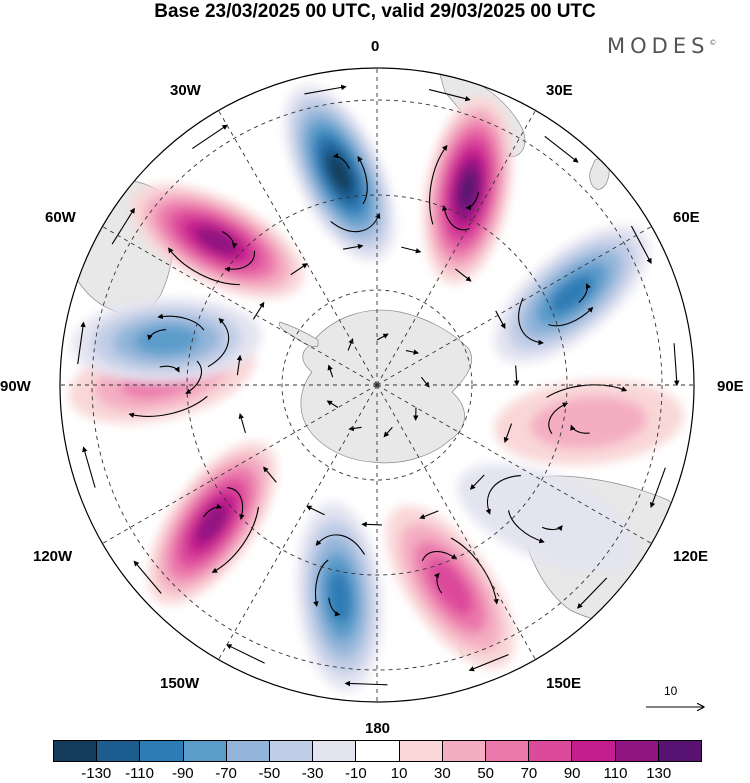 The image size is (750, 783). I want to click on lon-label-180: 180, so click(378, 728).